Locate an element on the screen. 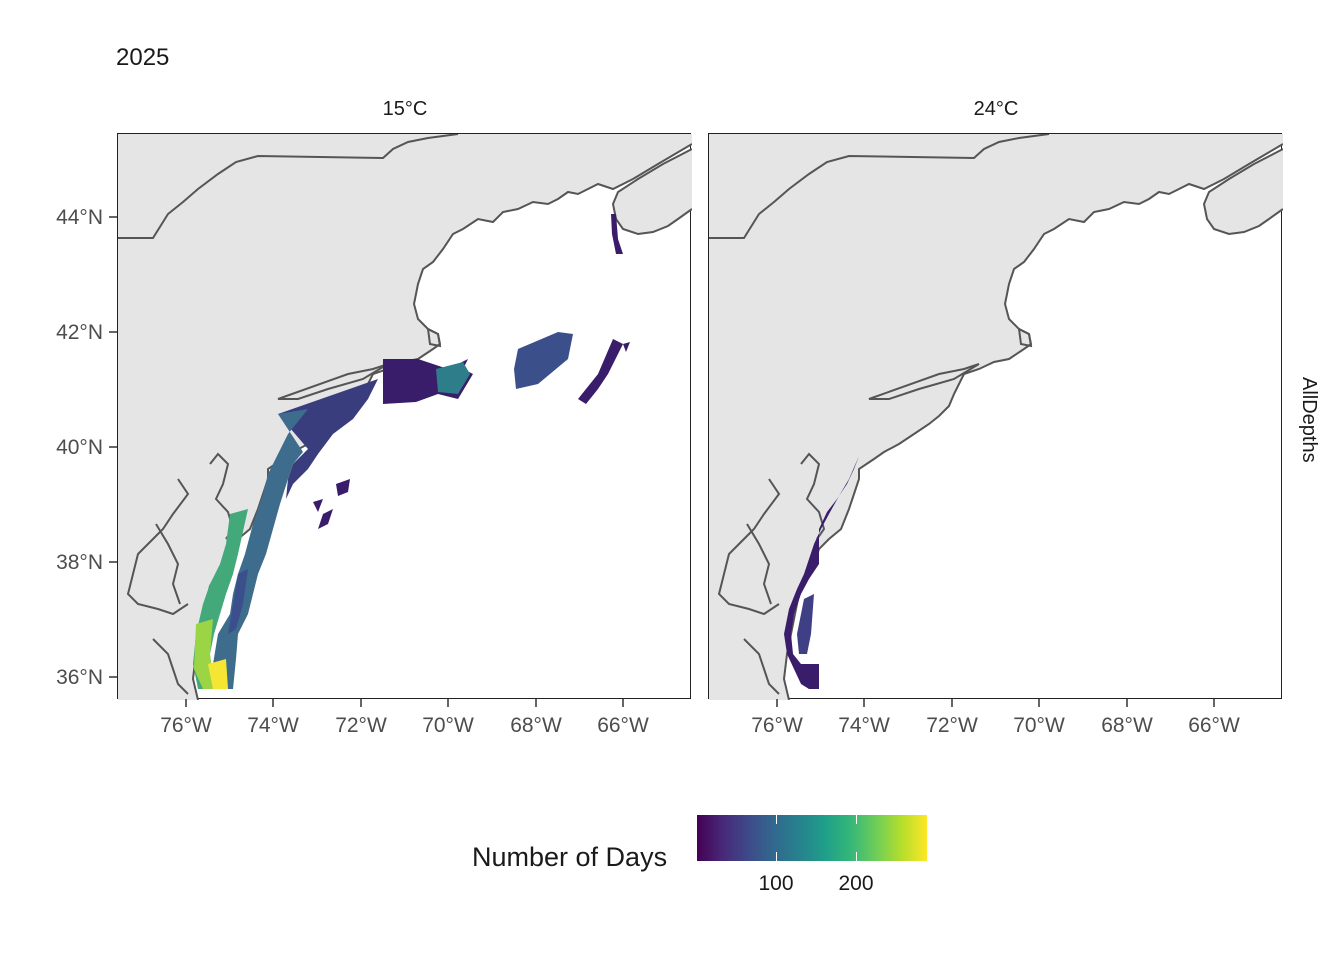  legend-colorbar is located at coordinates (812, 838).